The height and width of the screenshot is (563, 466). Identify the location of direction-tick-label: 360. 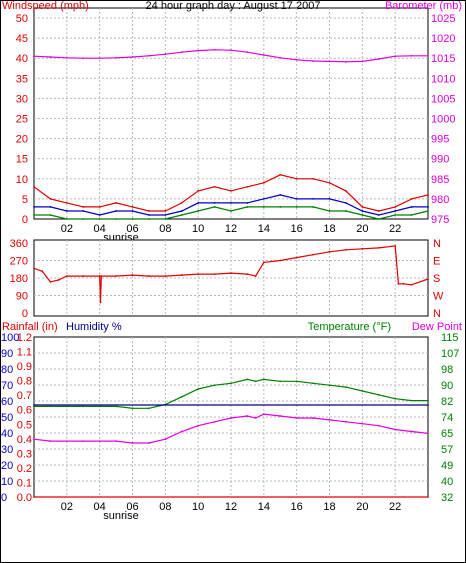
(19, 244).